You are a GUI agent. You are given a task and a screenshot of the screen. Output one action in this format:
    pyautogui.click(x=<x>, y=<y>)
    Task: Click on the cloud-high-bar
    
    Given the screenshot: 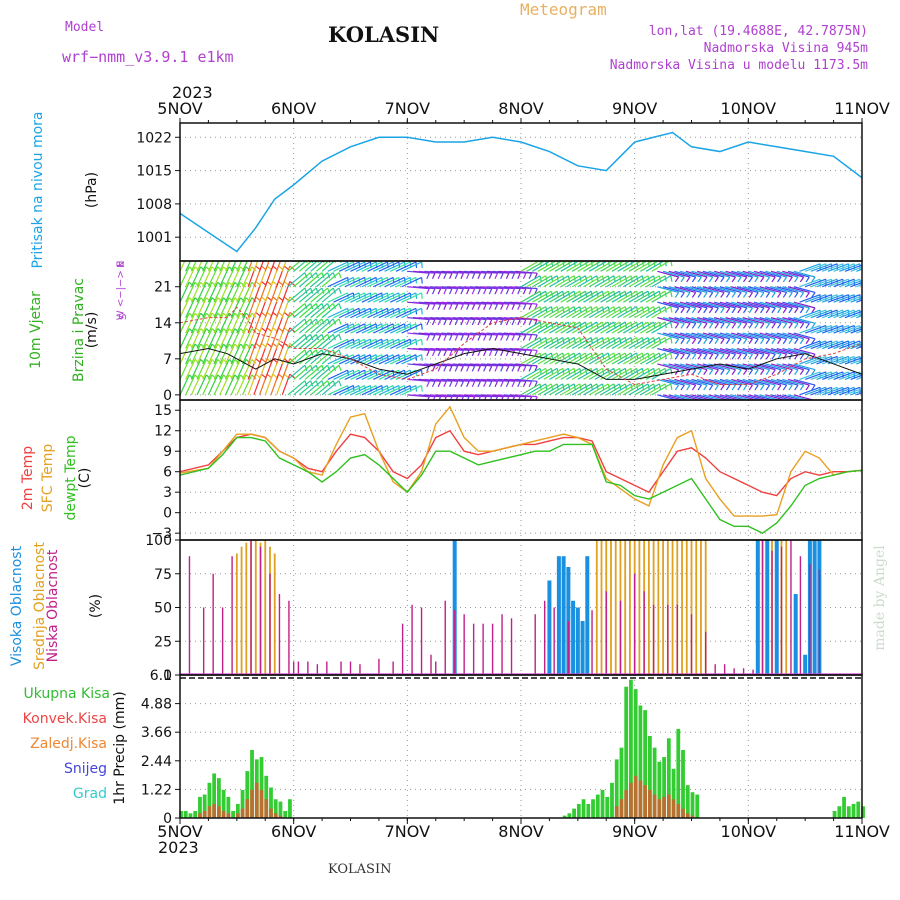 What is the action you would take?
    pyautogui.click(x=573, y=637)
    